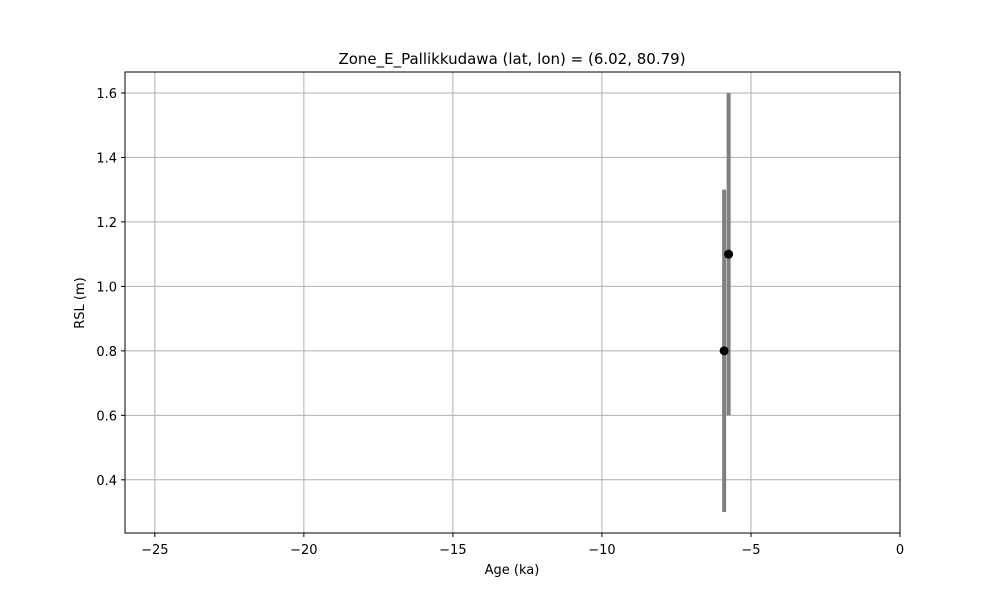 The image size is (1000, 600). What do you see at coordinates (80, 302) in the screenshot?
I see `y-axis-label: RSL (m)` at bounding box center [80, 302].